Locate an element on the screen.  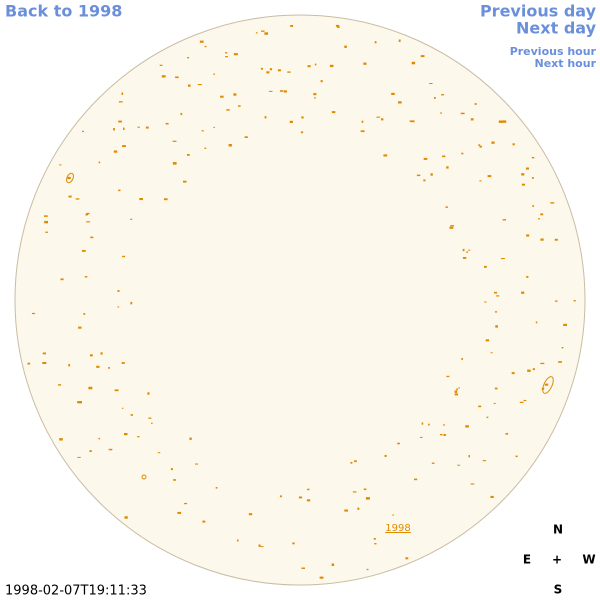
next-hour-link: Next hour is located at coordinates (566, 63).